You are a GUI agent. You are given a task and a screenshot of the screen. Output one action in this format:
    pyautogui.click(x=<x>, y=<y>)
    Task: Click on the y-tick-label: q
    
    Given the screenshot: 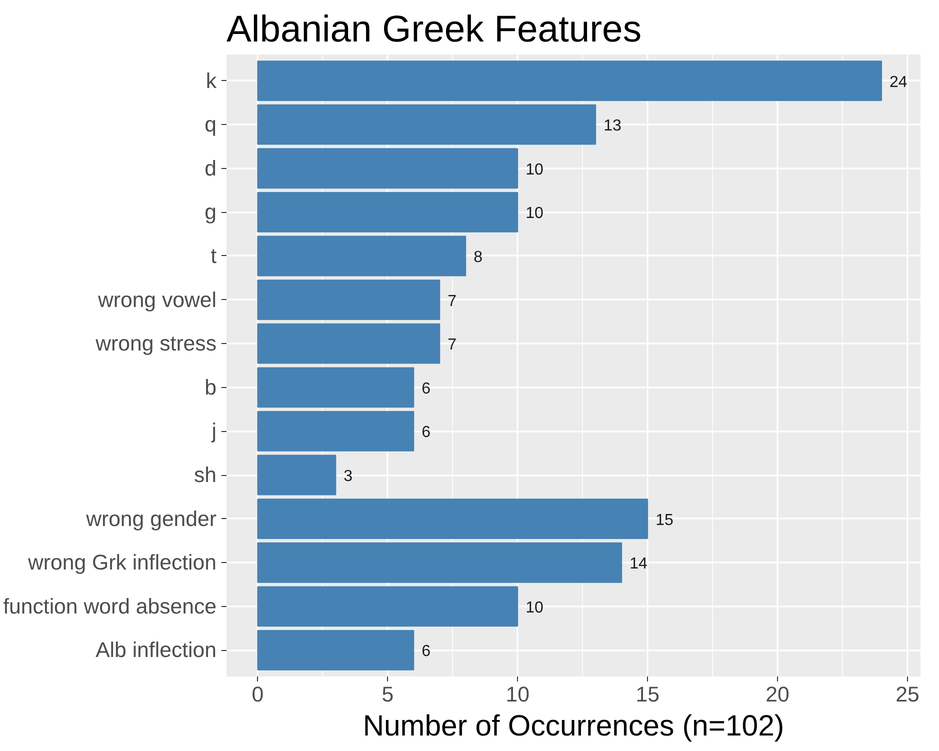 What is the action you would take?
    pyautogui.click(x=210, y=124)
    